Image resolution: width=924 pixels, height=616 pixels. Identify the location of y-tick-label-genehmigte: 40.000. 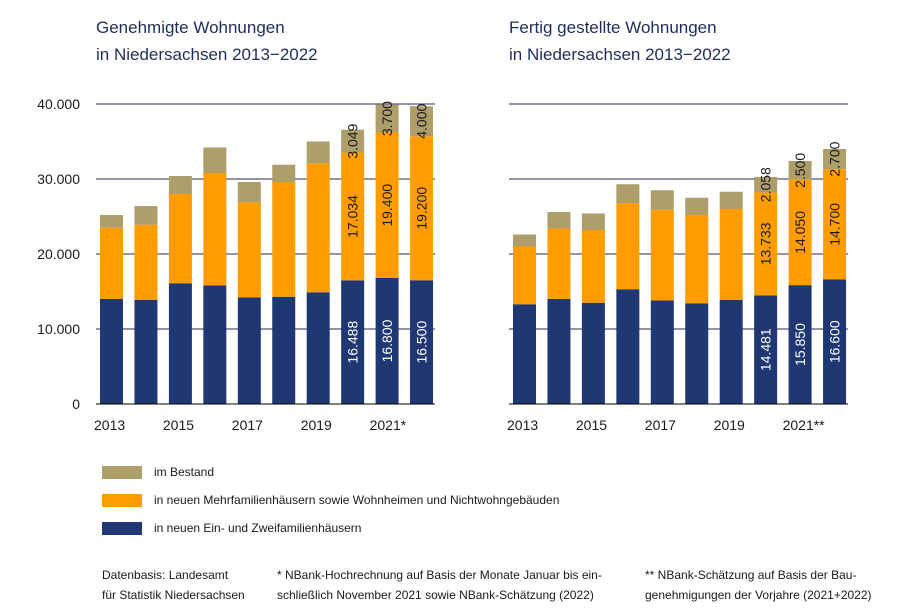
(58, 104).